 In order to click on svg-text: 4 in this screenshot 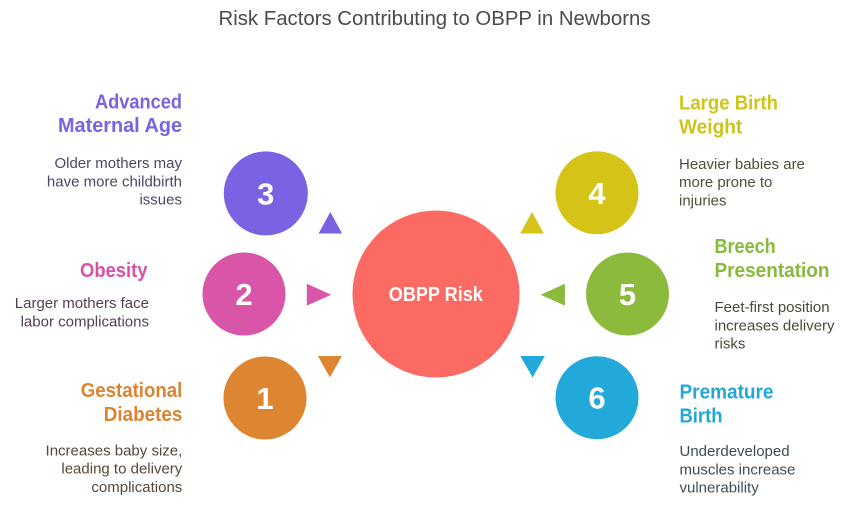, I will do `click(597, 193)`.